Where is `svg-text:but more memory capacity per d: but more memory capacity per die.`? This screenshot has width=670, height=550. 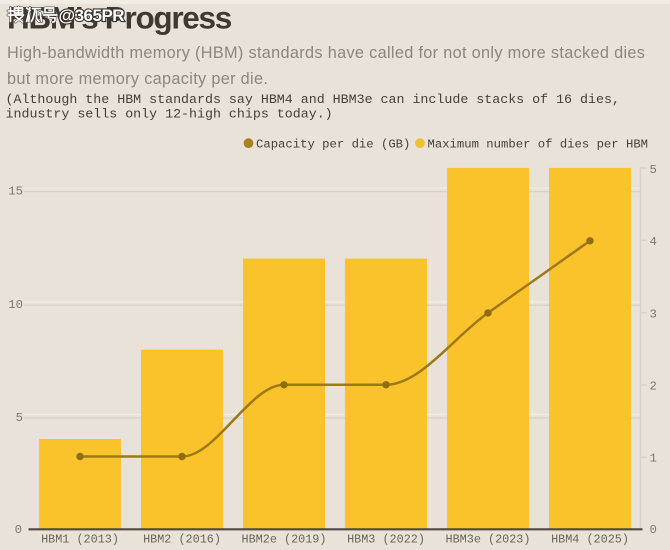
svg-text:but more memory capacity per d: but more memory capacity per die. is located at coordinates (137, 79).